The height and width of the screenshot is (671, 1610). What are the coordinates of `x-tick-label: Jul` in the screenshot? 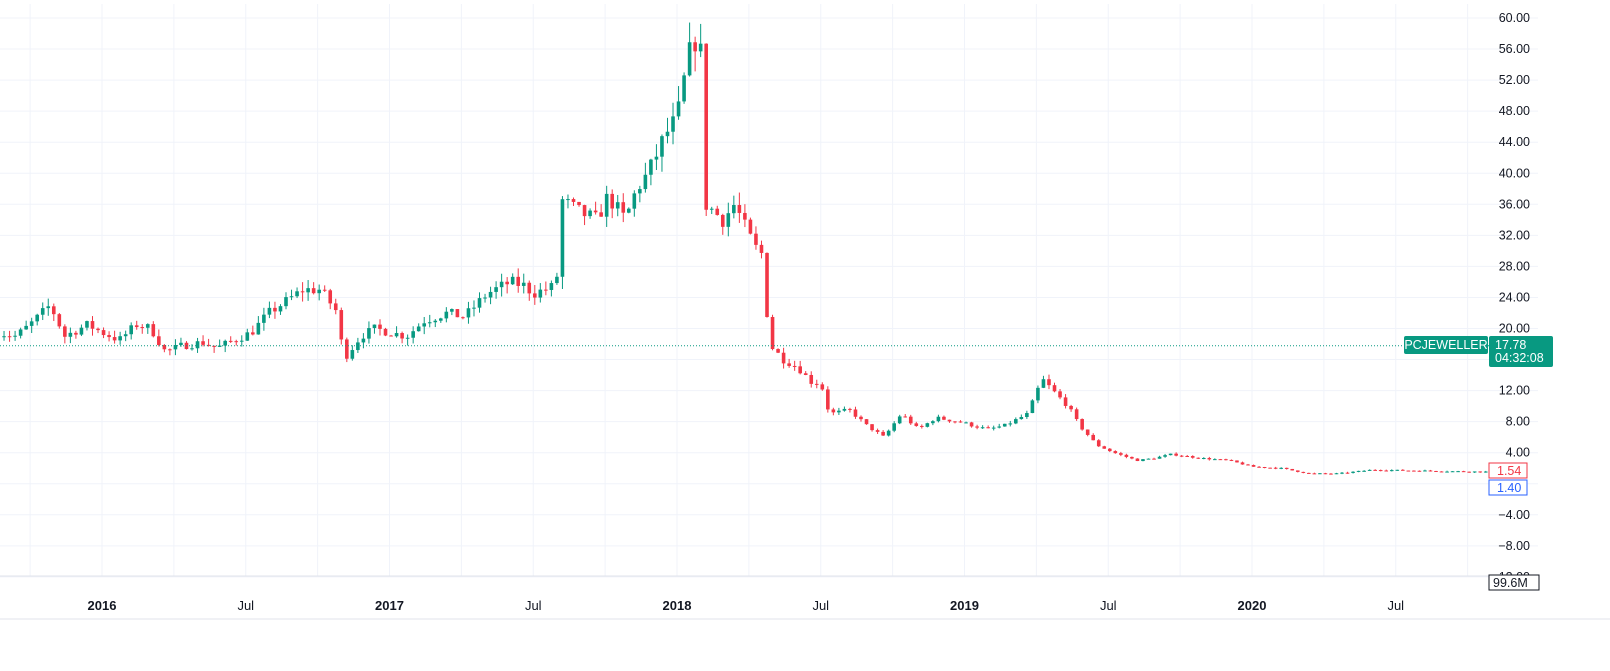 It's located at (1108, 605).